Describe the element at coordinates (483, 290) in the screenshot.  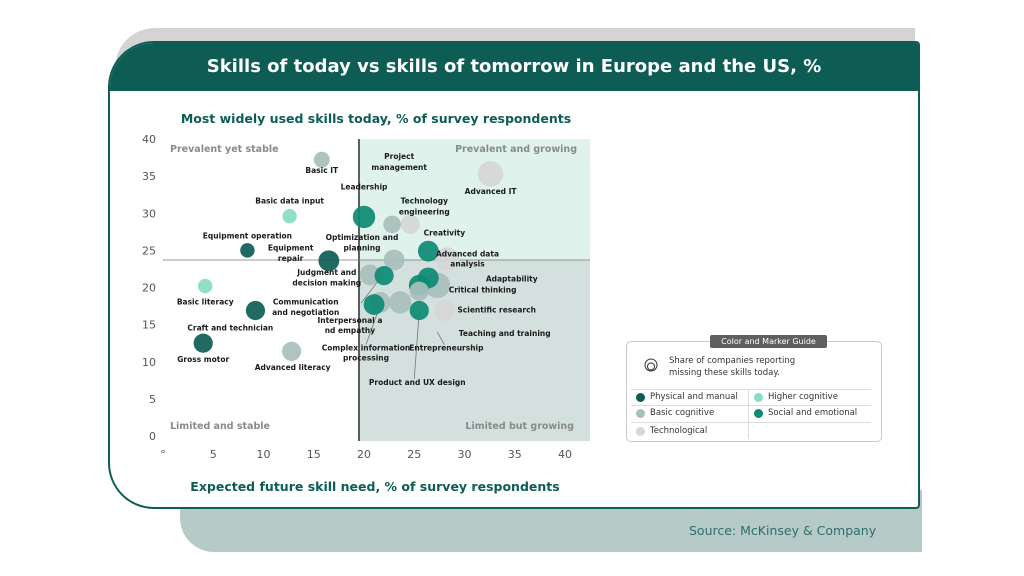
I see `skill-label: Critical thinking` at that location.